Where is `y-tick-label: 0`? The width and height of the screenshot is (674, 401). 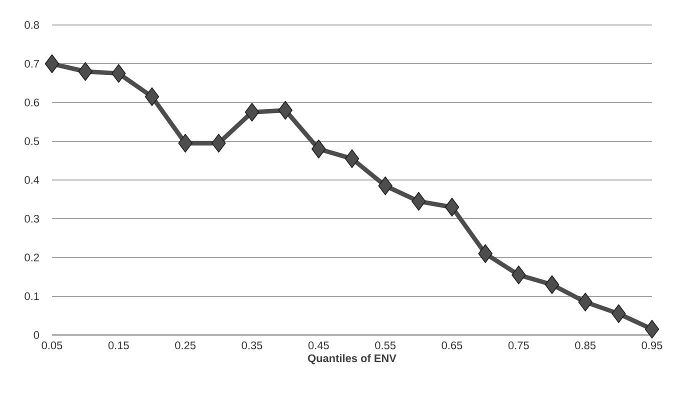
y-tick-label: 0 is located at coordinates (37, 335).